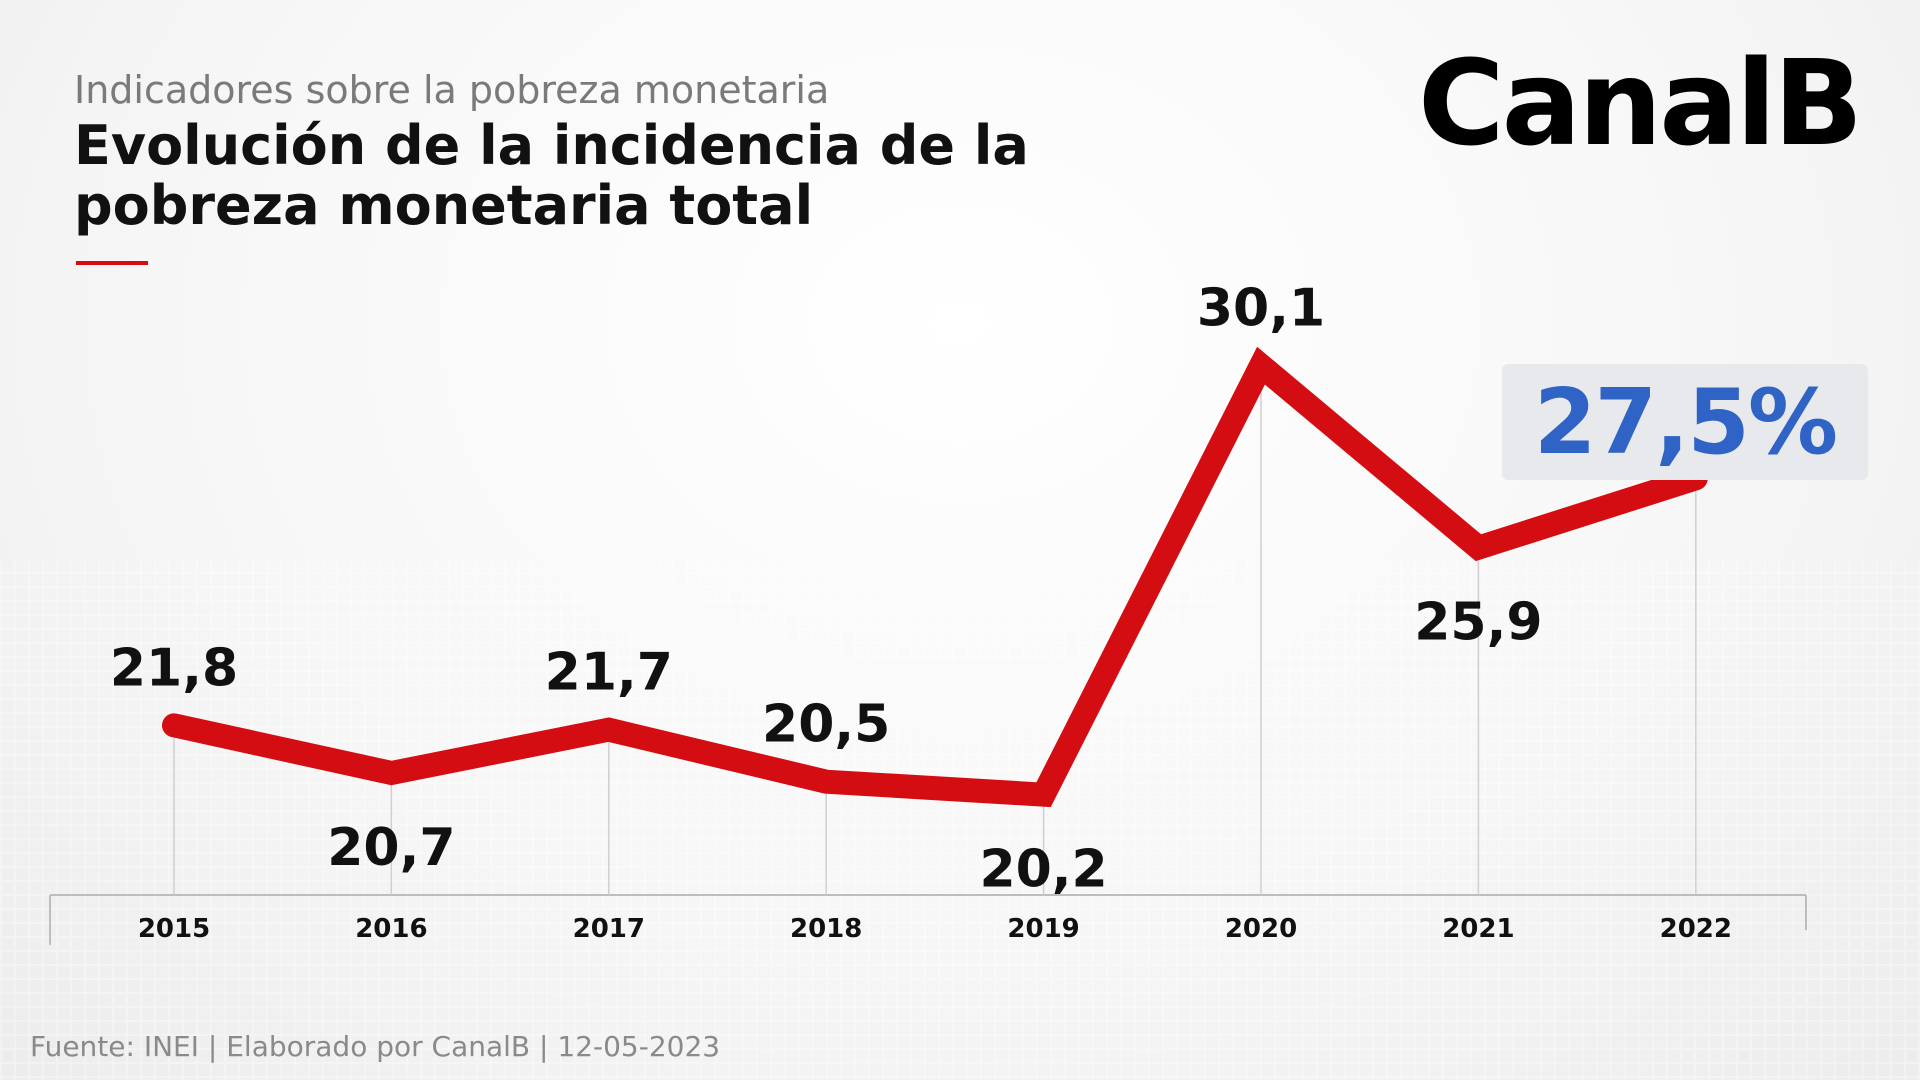 The height and width of the screenshot is (1080, 1920). Describe the element at coordinates (391, 848) in the screenshot. I see `data-label: 20,7` at that location.